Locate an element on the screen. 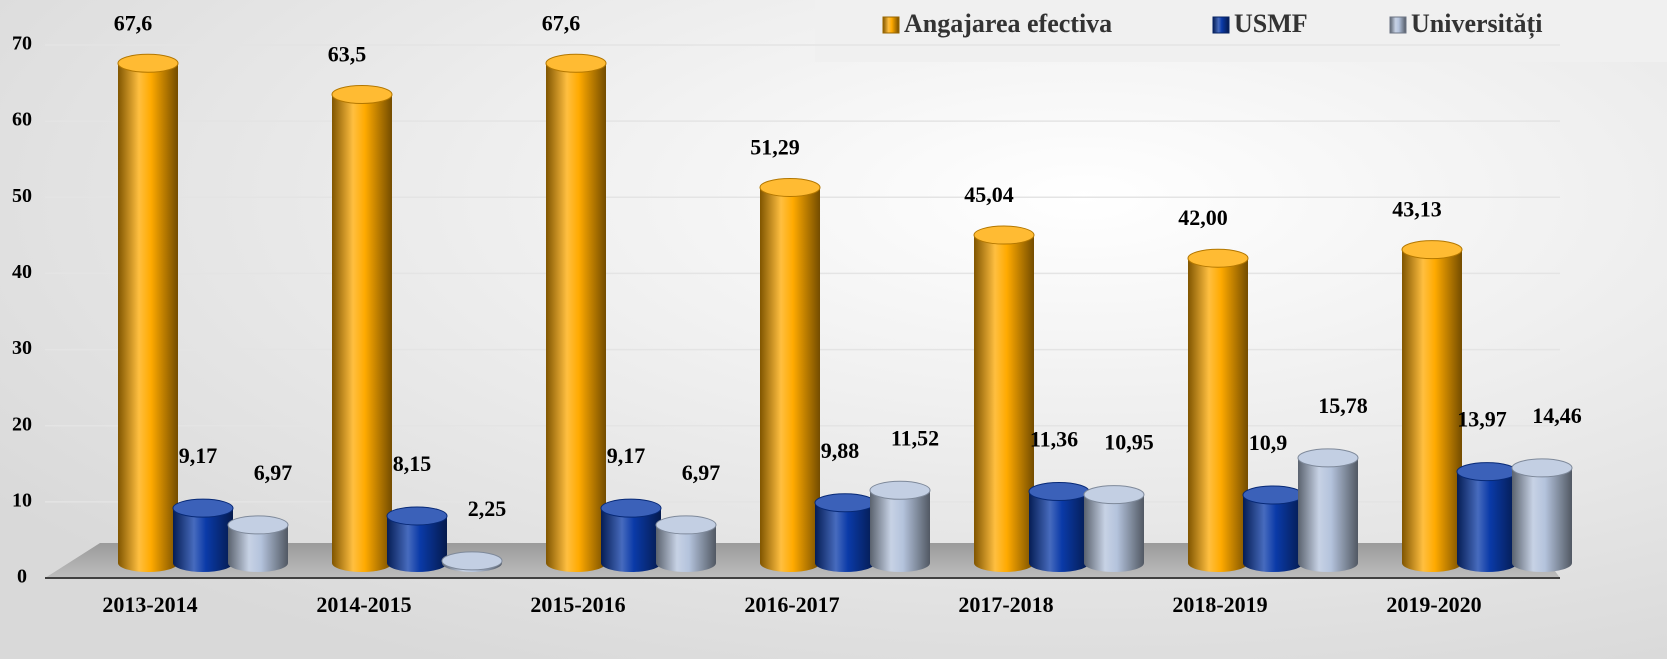 The image size is (1667, 659). value-label: 11,52 is located at coordinates (915, 437).